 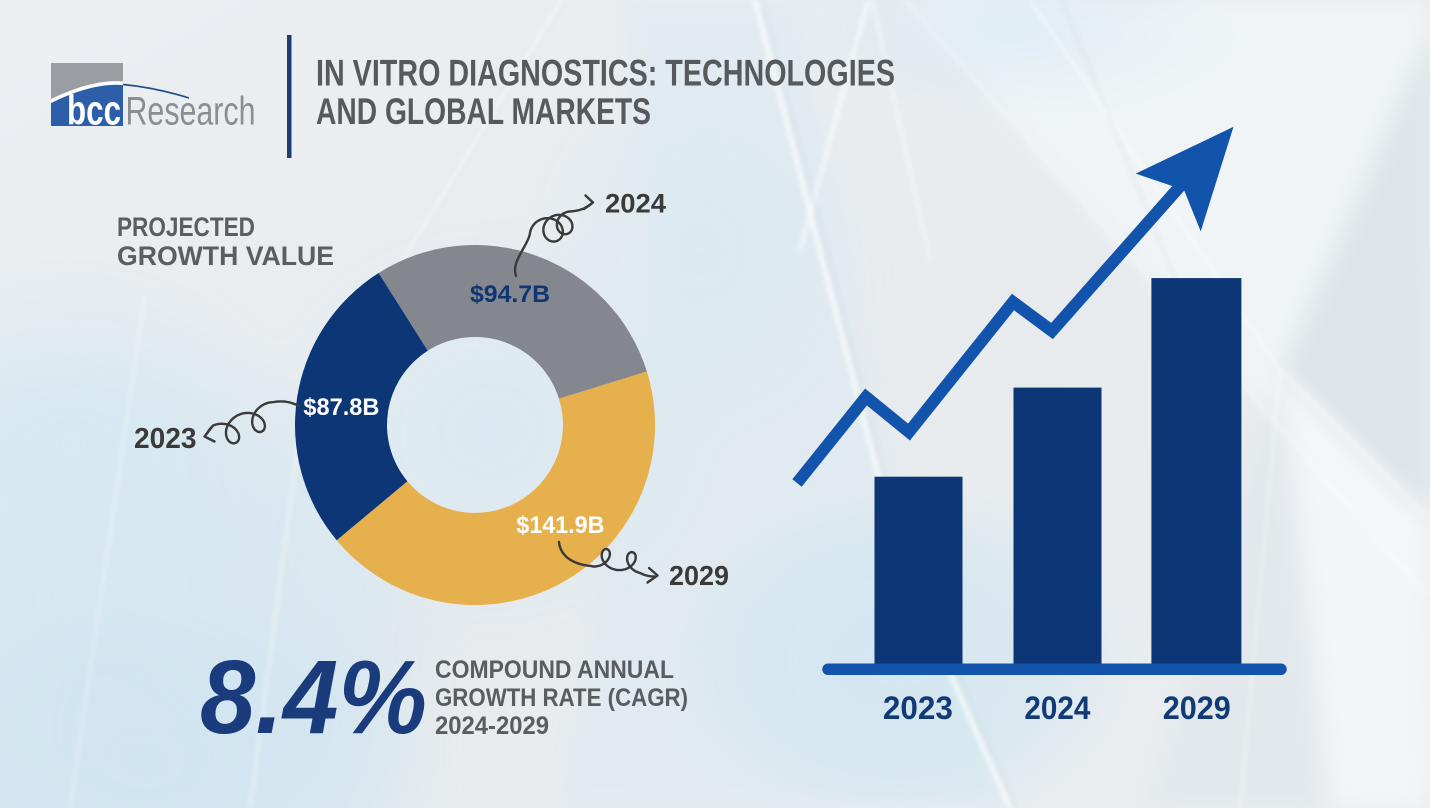 What do you see at coordinates (561, 698) in the screenshot?
I see `svg-text: GROWTH RATE (CAGR)` at bounding box center [561, 698].